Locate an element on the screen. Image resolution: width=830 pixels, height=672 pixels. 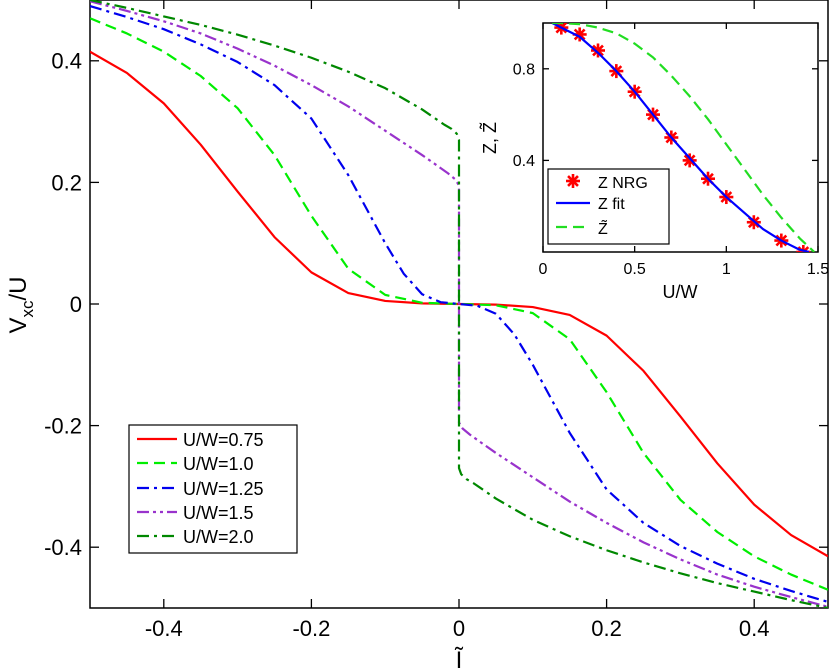
inset-legend-label-2: Z̃ is located at coordinates (603, 228).